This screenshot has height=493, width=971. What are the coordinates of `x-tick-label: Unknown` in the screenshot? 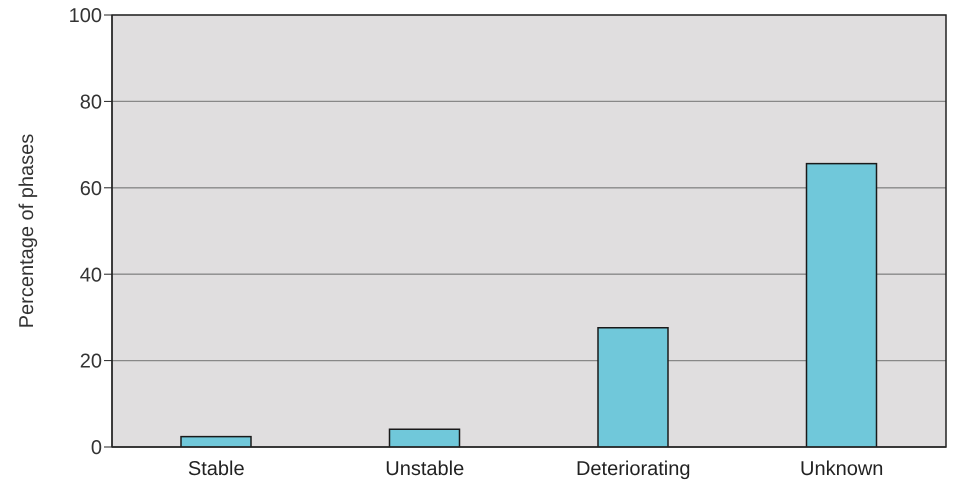 It's located at (842, 469).